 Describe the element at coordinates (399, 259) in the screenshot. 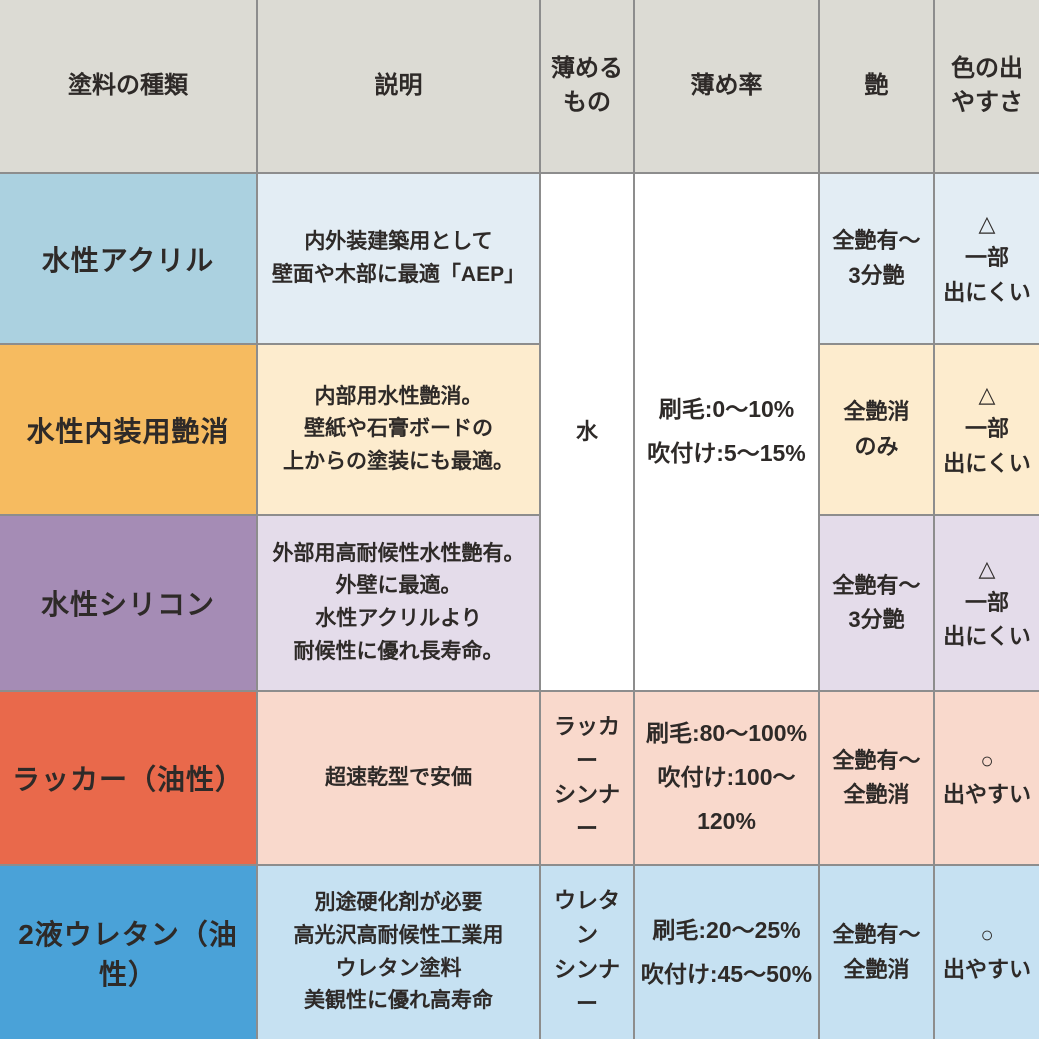

I see `row-1-description-cell: 内外装建築用として 壁面や木部に最適「AEP」` at that location.